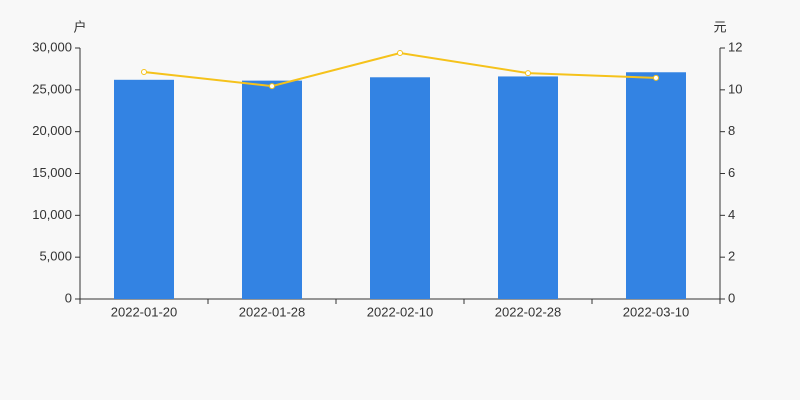 The image size is (800, 400). I want to click on y2-tick-label: 4, so click(731, 214).